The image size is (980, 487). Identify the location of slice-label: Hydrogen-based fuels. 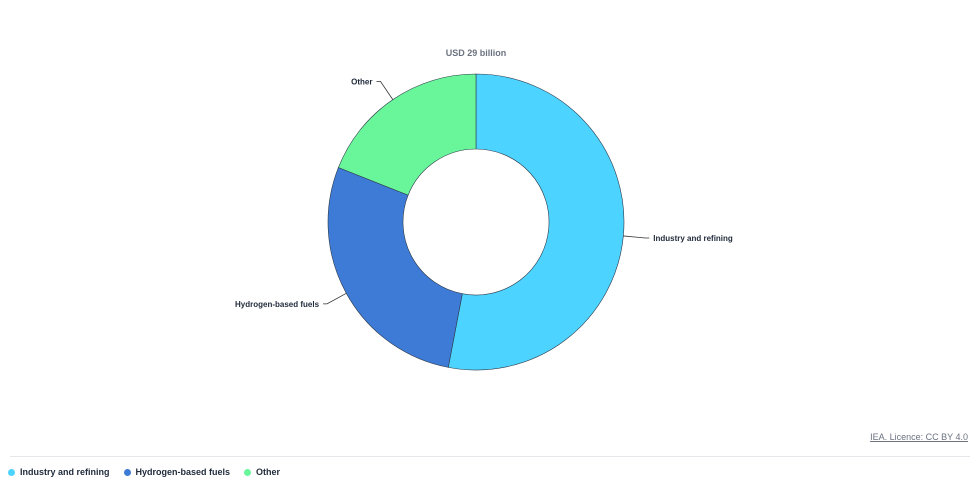
(277, 304).